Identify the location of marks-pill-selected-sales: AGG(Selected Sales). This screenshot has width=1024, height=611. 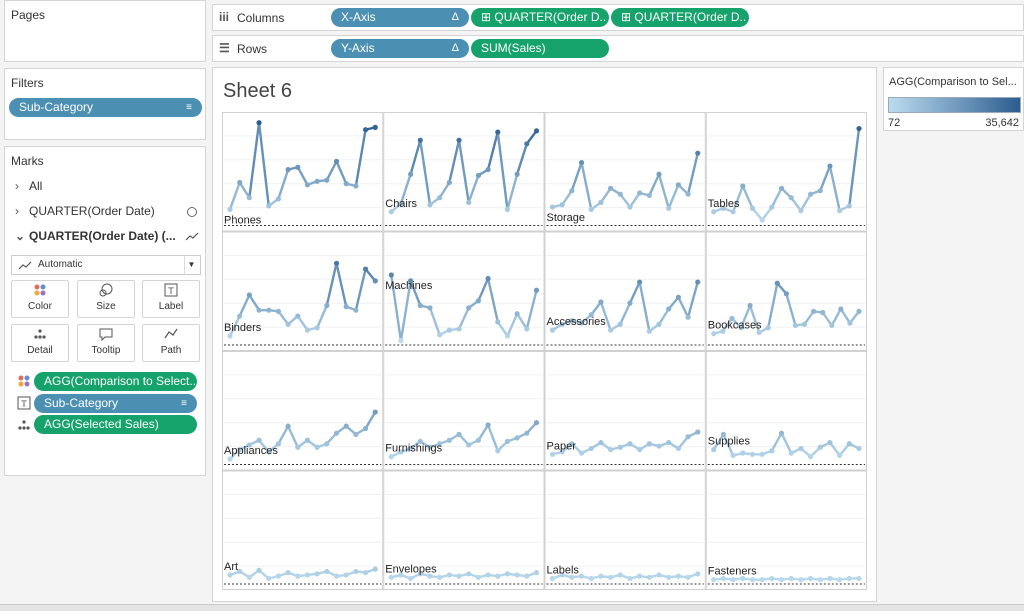
(115, 424).